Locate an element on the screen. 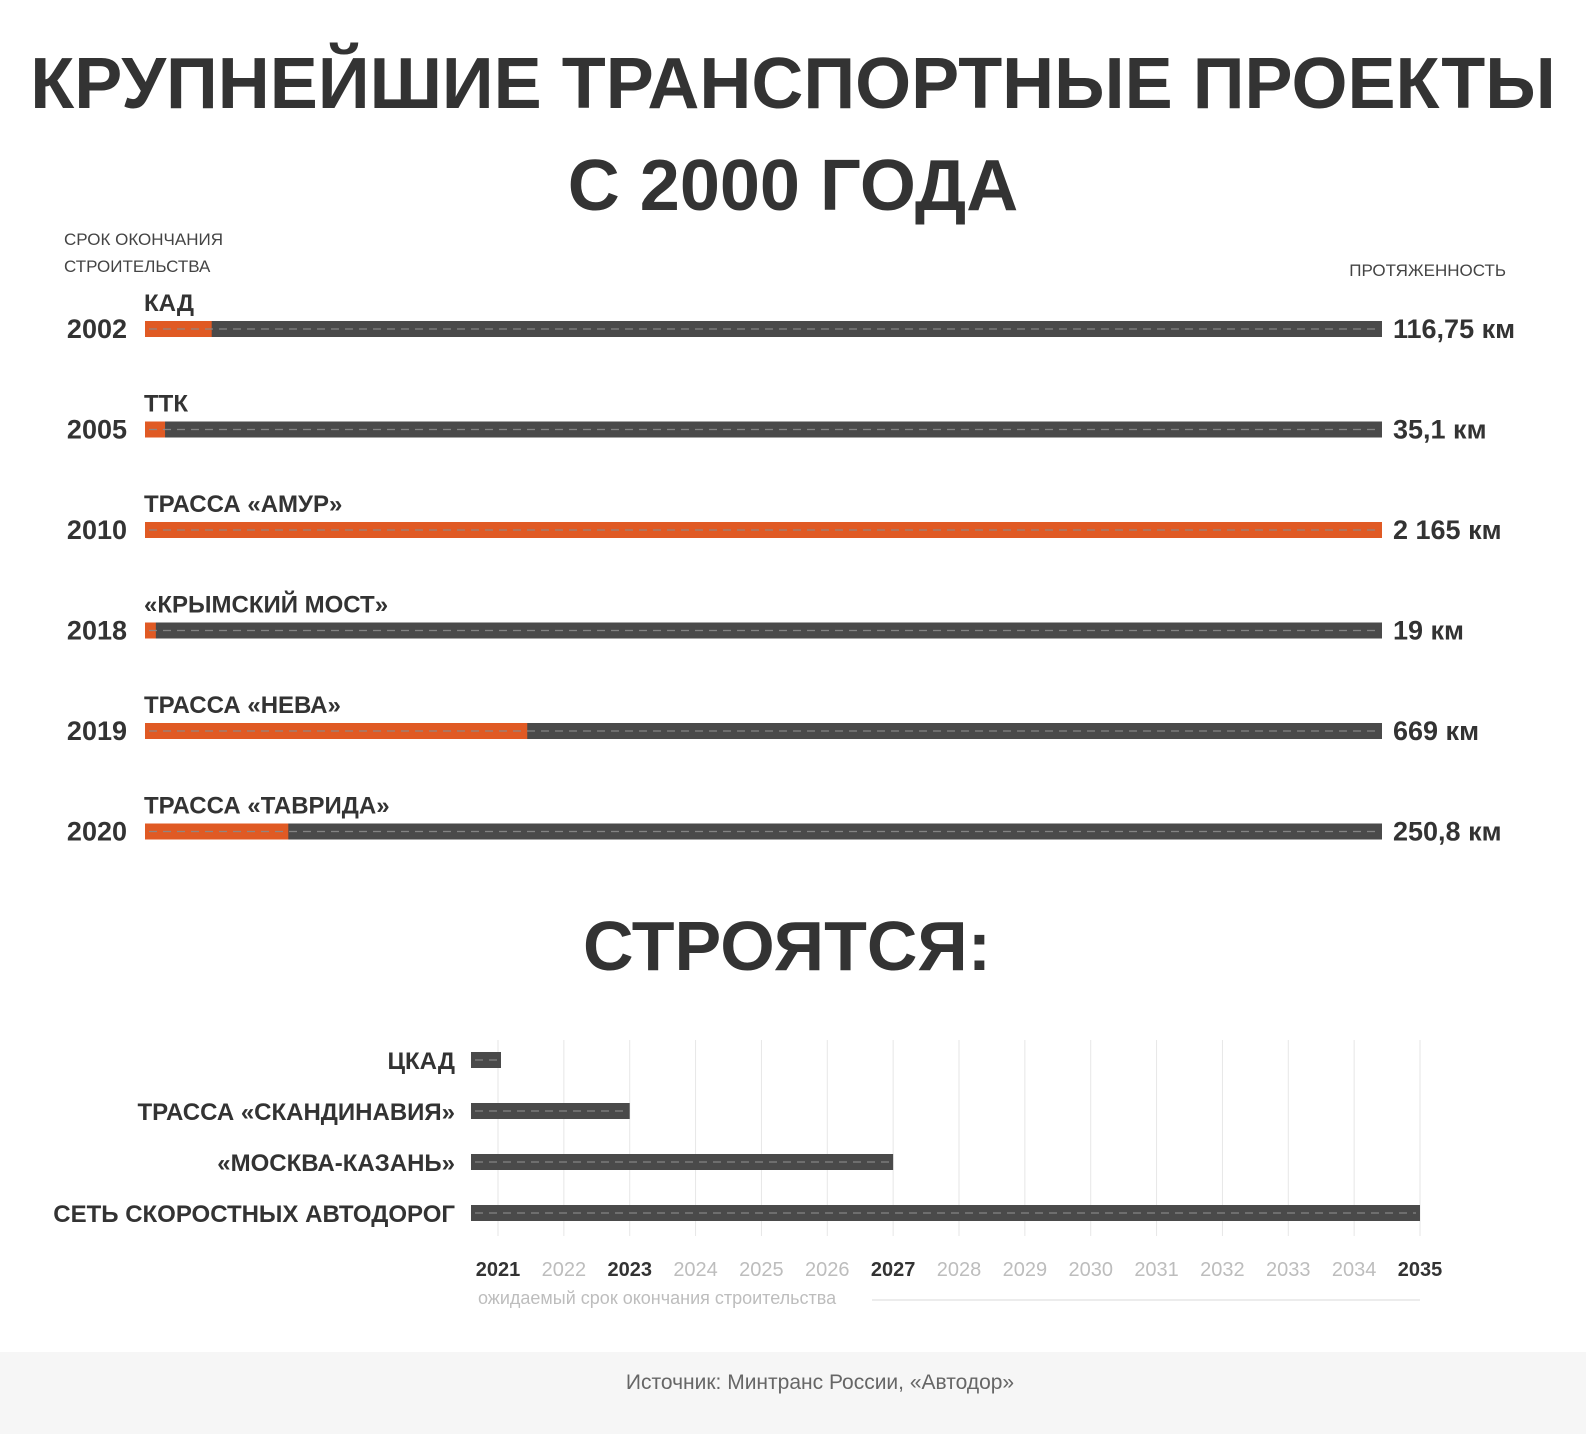 The height and width of the screenshot is (1434, 1586). project-row: КАД 2002 116,75 км is located at coordinates (791, 317).